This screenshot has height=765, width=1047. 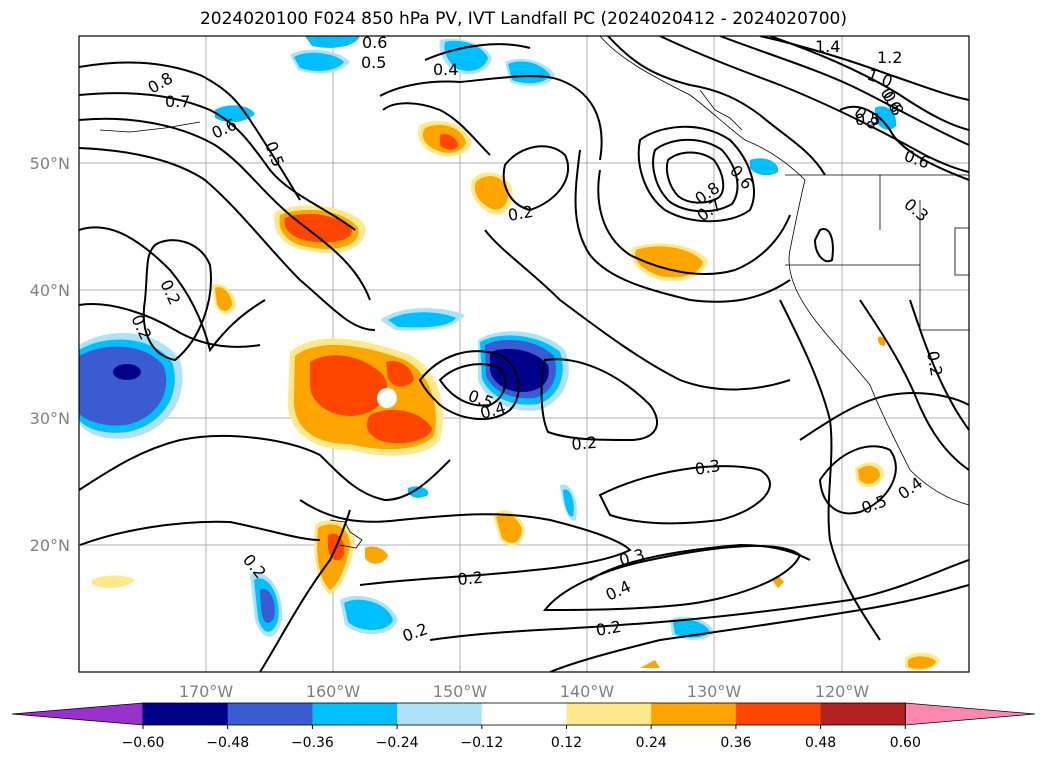 I want to click on colorbar-tick-label: 0.24, so click(x=651, y=743).